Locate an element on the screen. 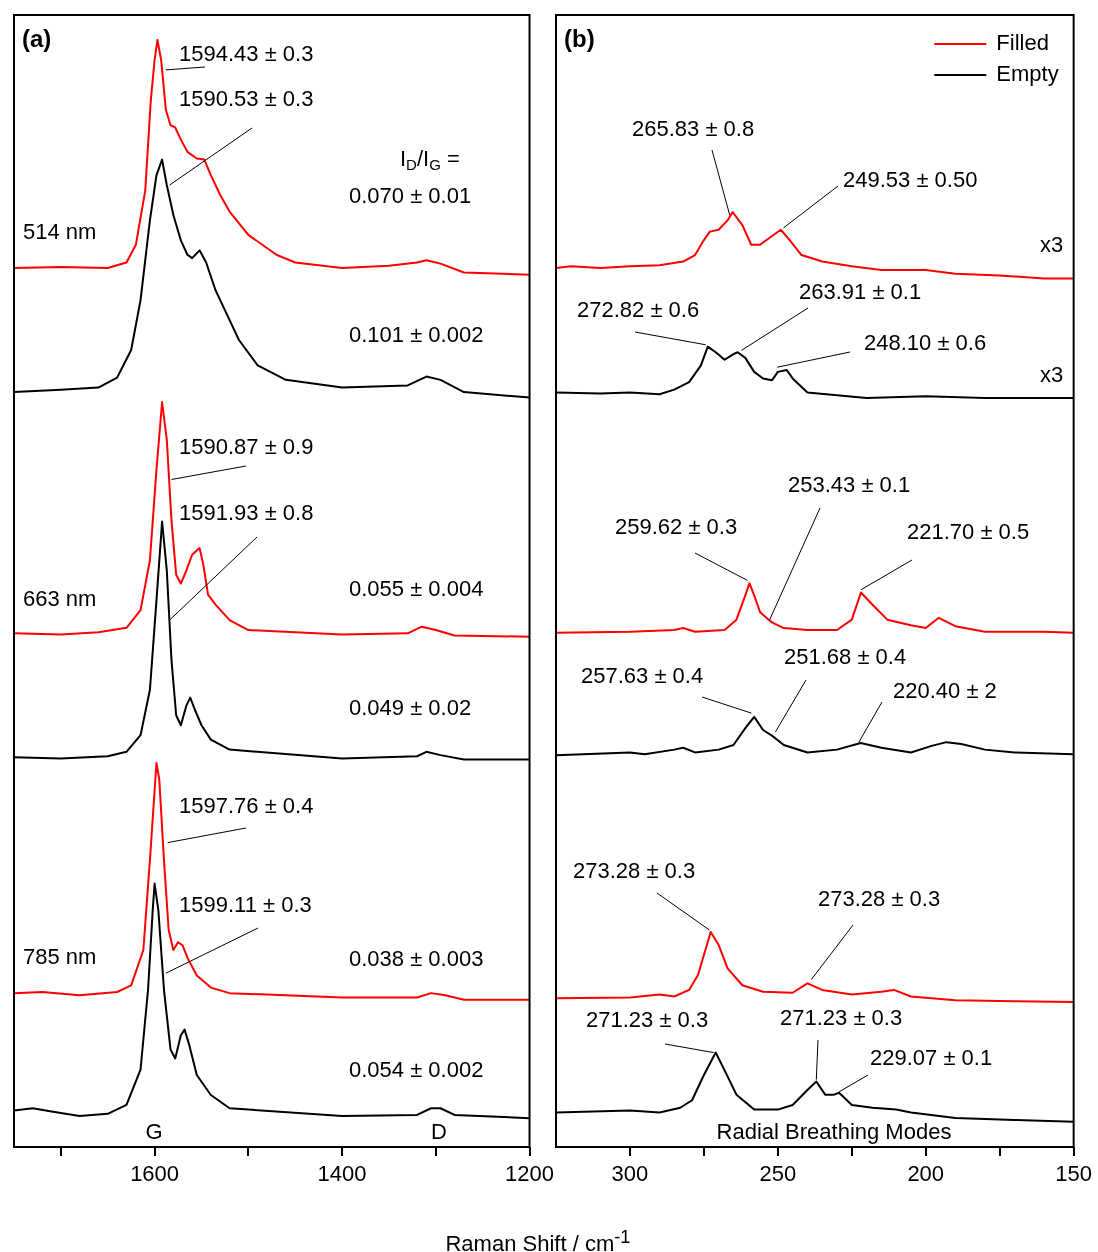  chart-title: (b) is located at coordinates (579, 38).